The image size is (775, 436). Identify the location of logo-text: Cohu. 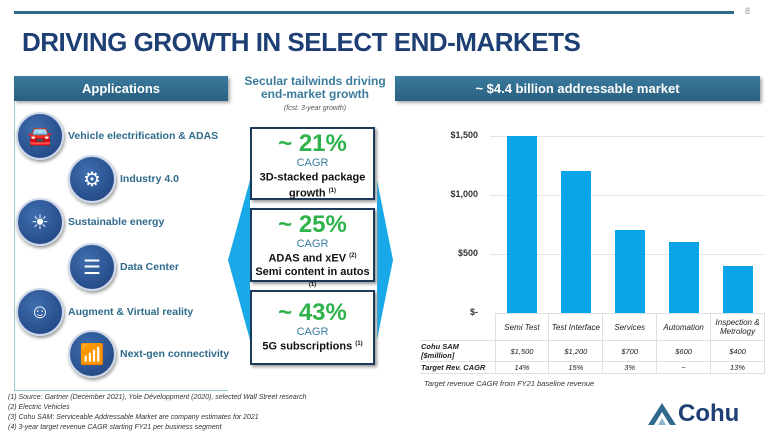
(709, 413).